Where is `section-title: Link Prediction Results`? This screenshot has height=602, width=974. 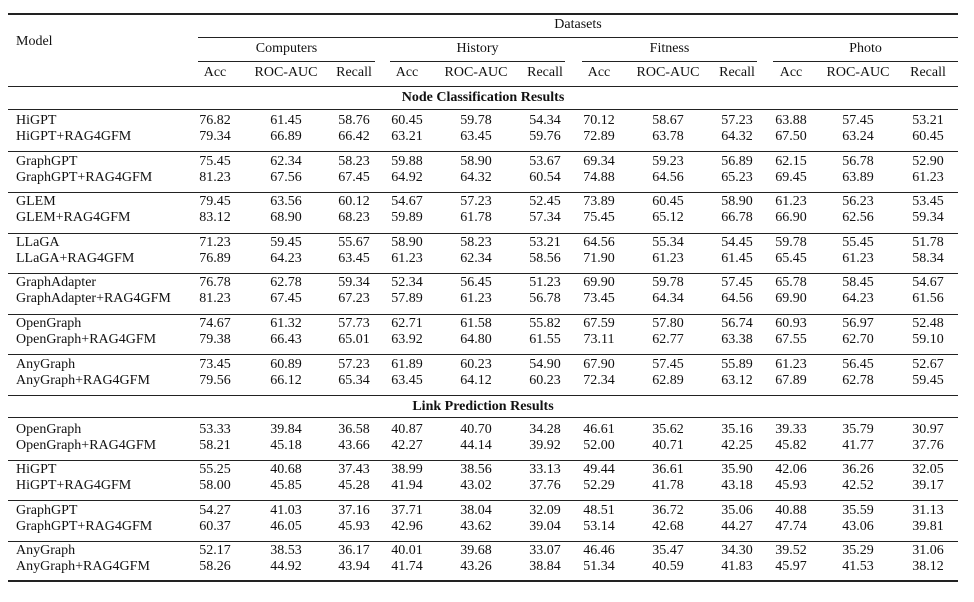 section-title: Link Prediction Results is located at coordinates (483, 406).